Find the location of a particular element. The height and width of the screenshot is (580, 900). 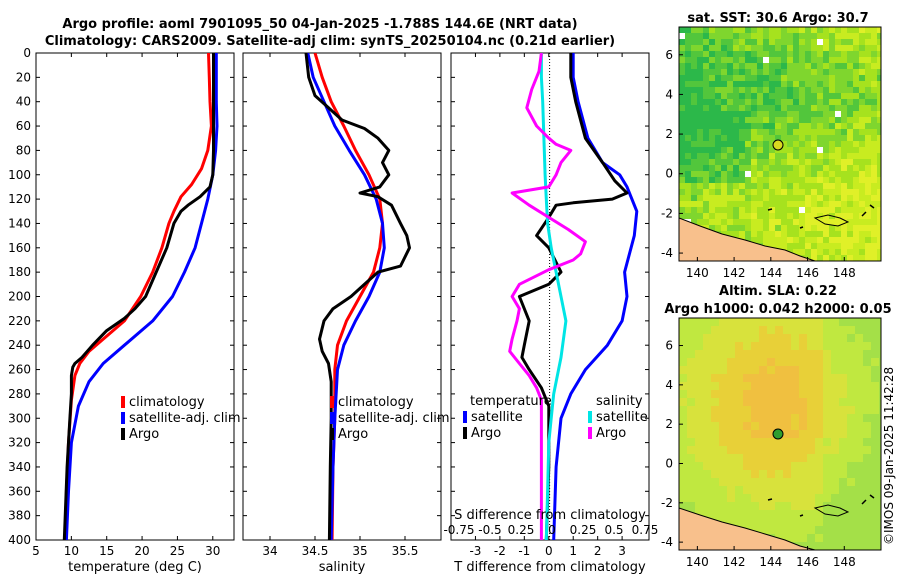

series-line-argo is located at coordinates (138, 296).